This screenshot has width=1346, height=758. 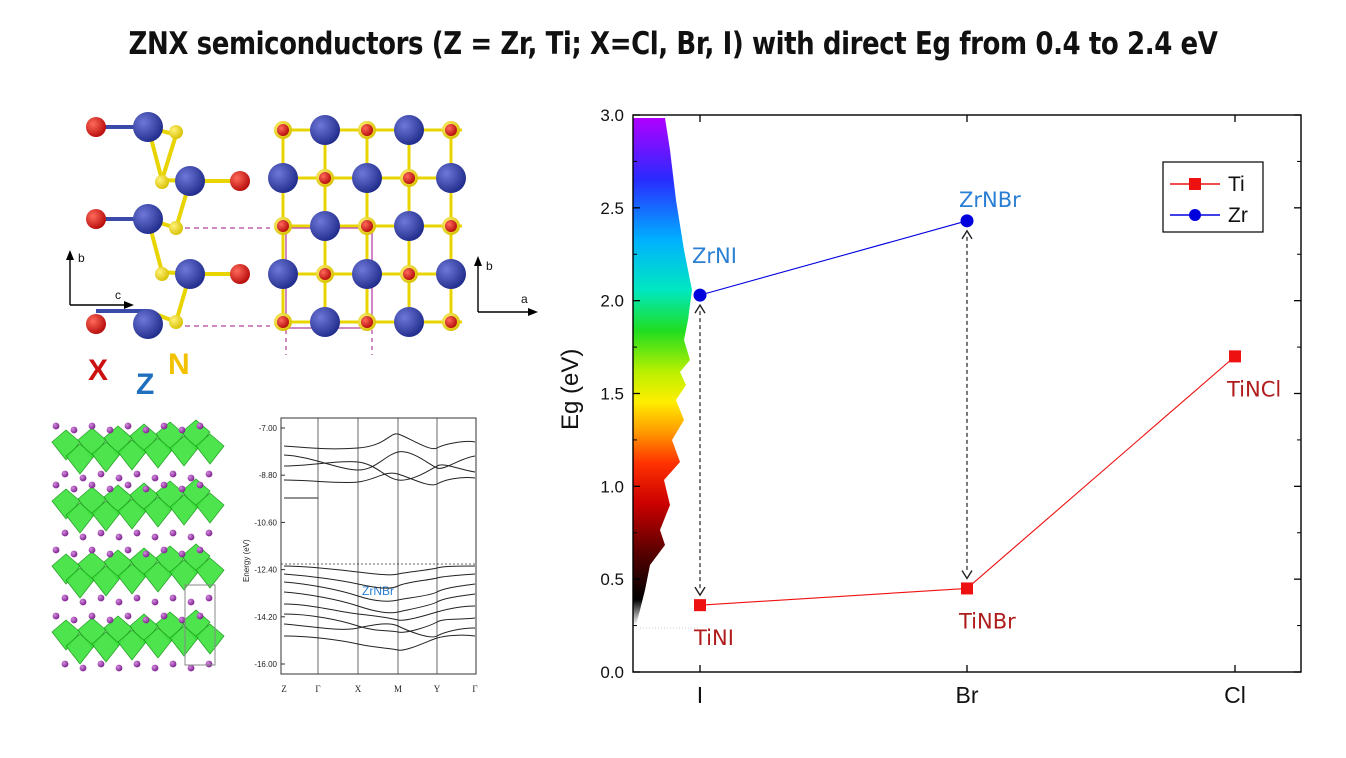 I want to click on band-ytick-label: -7.00, so click(x=268, y=428).